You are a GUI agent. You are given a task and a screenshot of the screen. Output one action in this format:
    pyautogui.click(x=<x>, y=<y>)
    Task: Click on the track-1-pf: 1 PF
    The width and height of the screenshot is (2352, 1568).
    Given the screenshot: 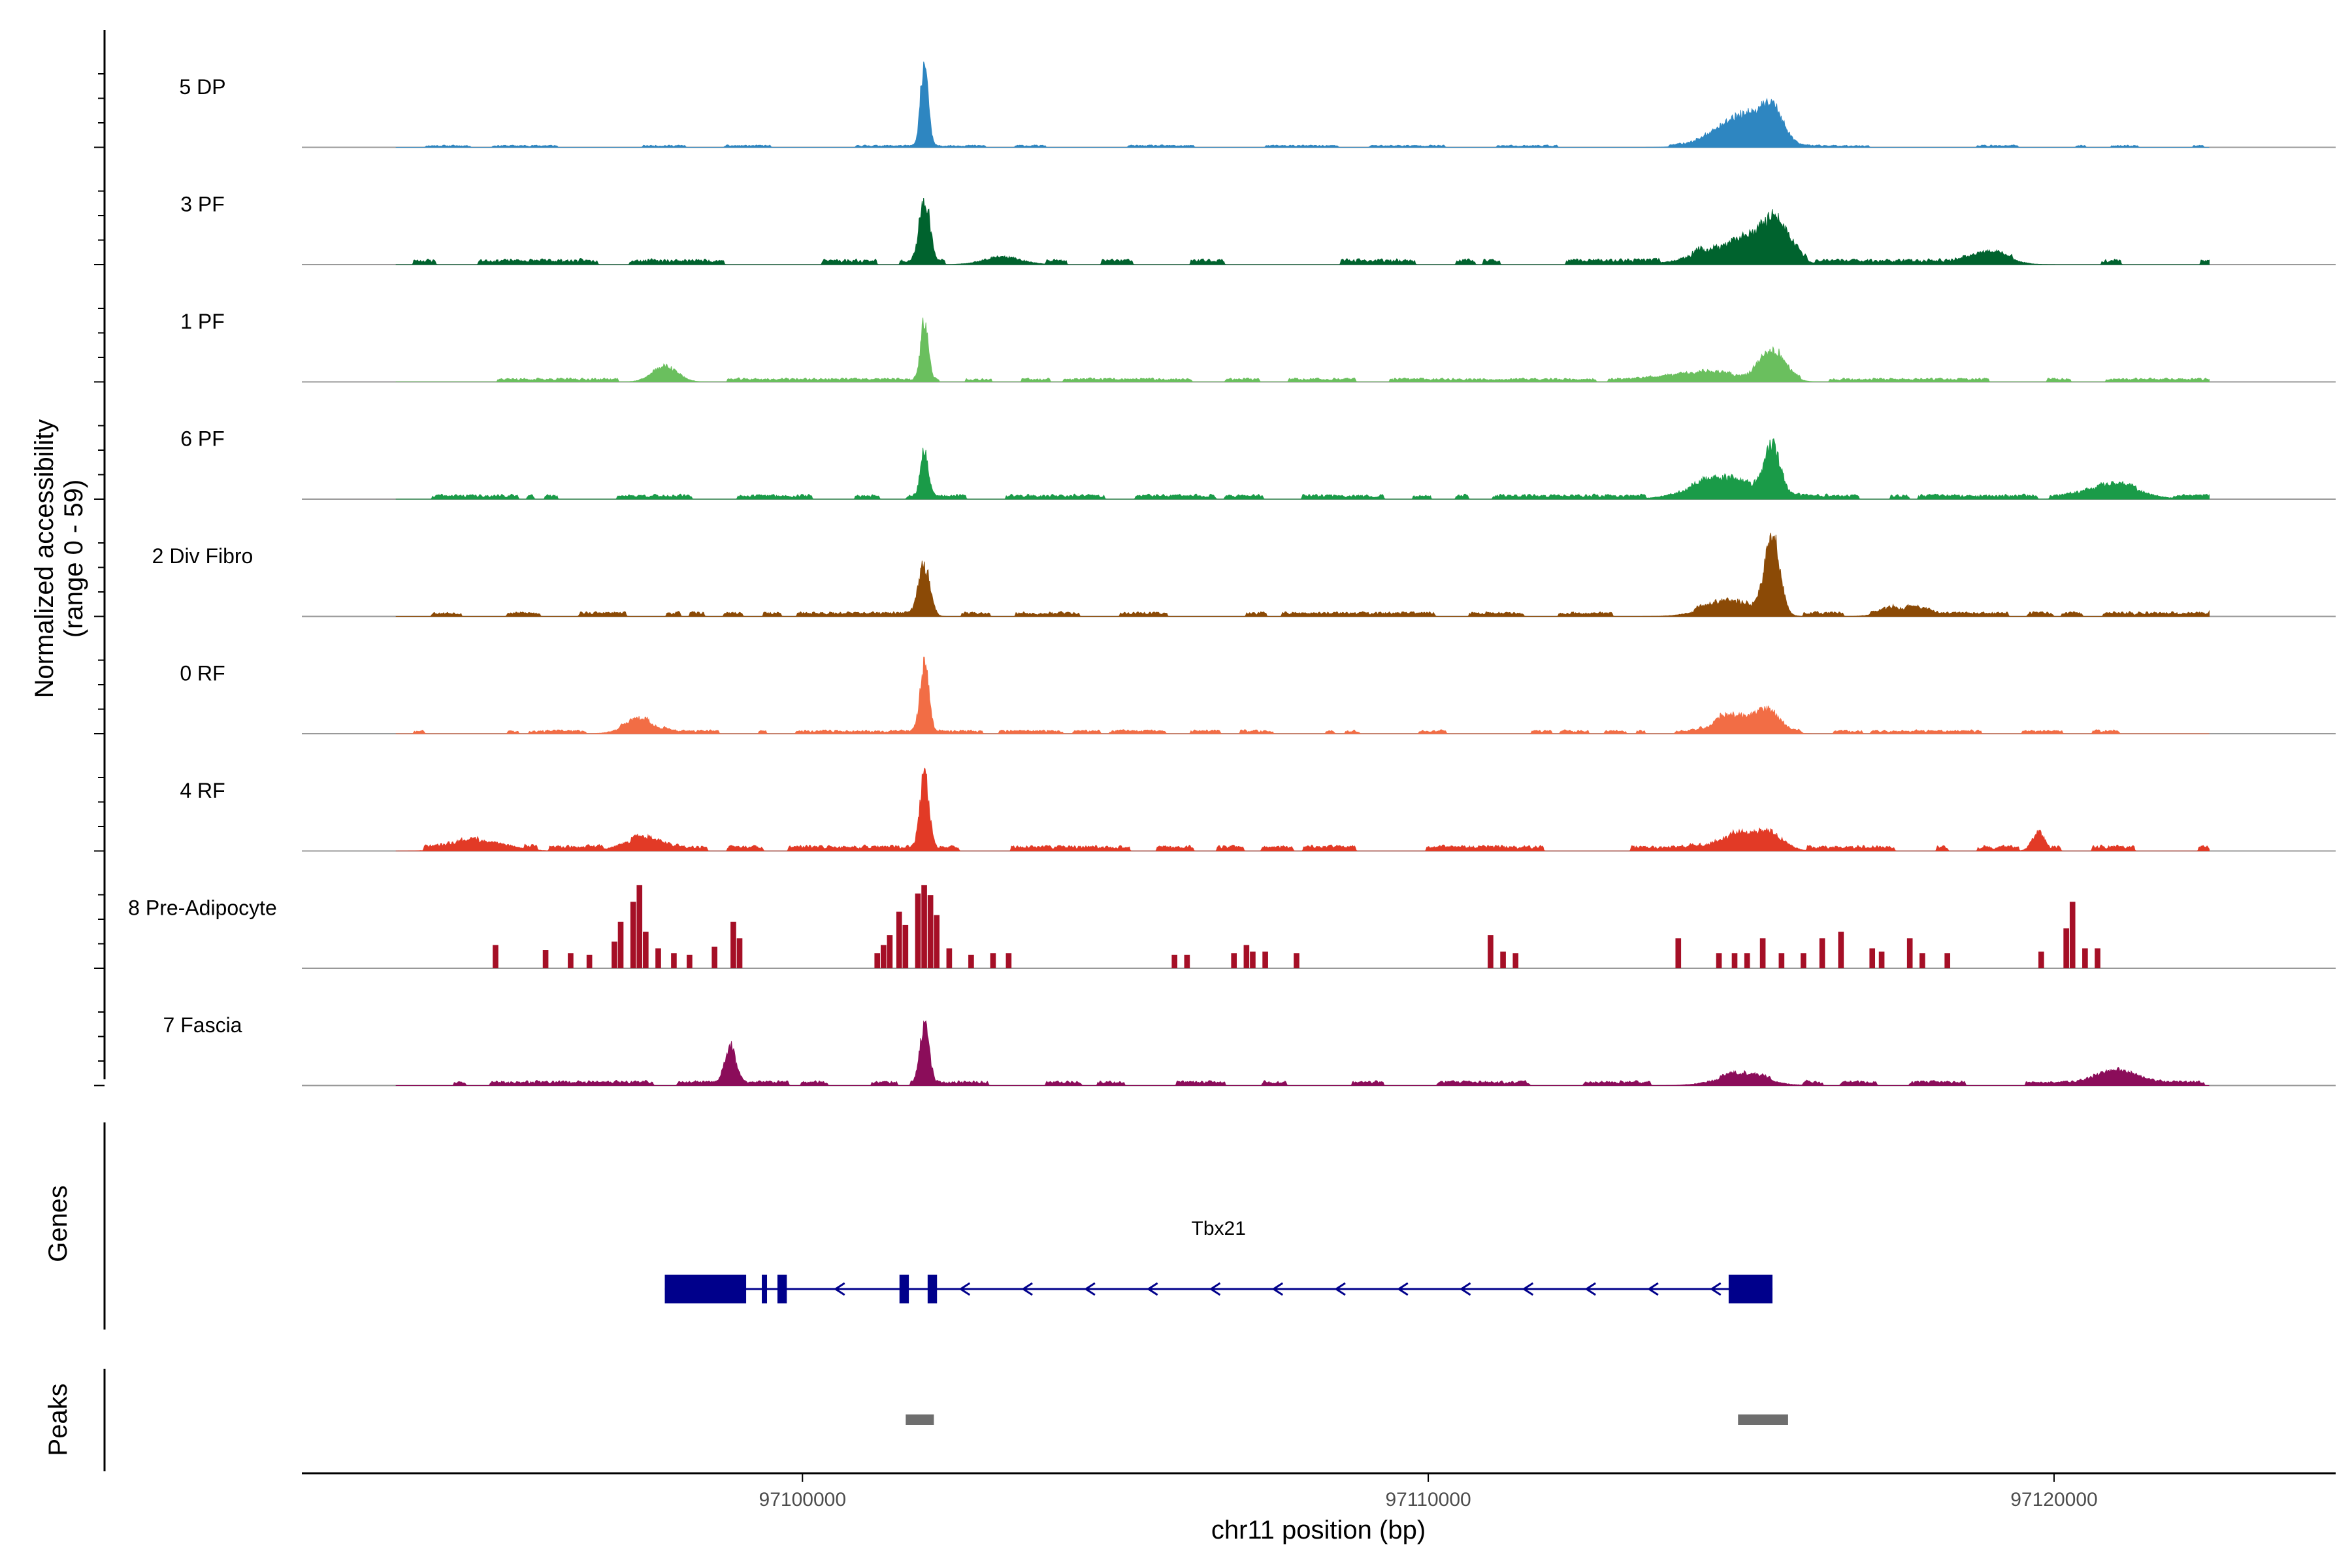 What is the action you would take?
    pyautogui.click(x=1258, y=346)
    